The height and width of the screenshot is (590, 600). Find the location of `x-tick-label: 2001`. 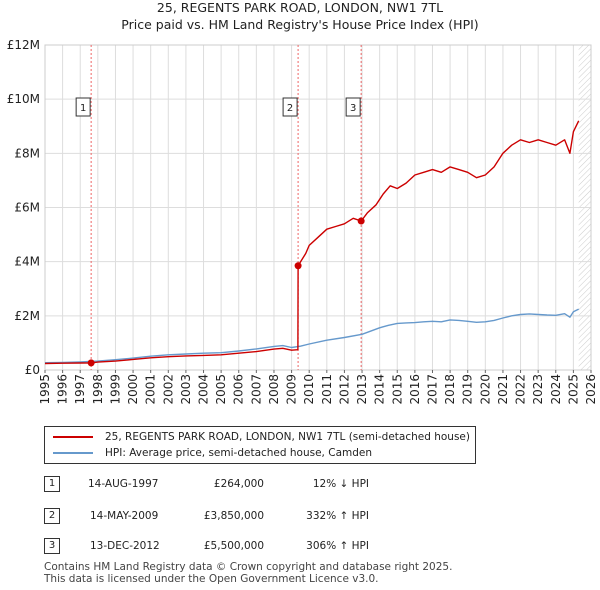

x-tick-label: 2001 is located at coordinates (151, 389).